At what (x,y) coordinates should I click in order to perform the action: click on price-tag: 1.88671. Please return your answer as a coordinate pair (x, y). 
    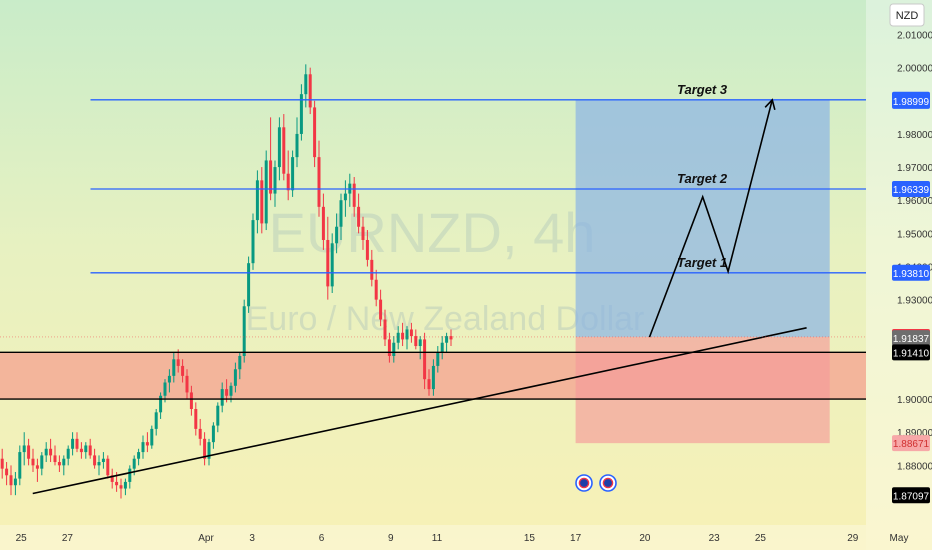
    Looking at the image, I should click on (911, 443).